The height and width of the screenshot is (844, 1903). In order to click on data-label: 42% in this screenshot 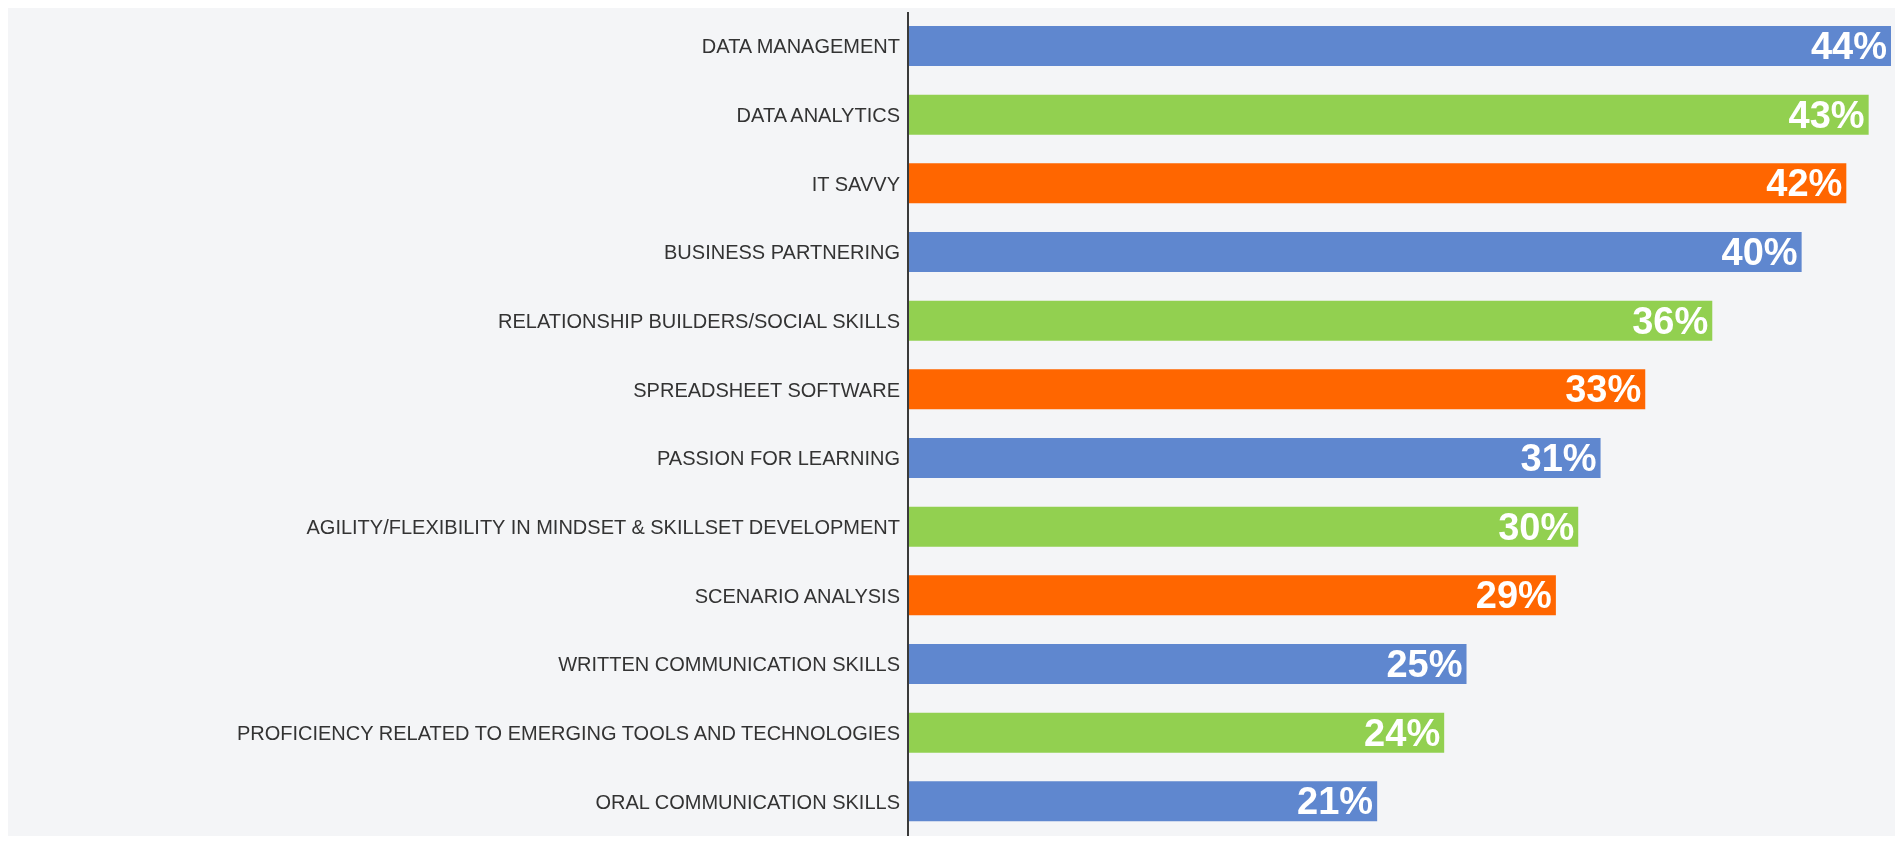, I will do `click(1804, 183)`.